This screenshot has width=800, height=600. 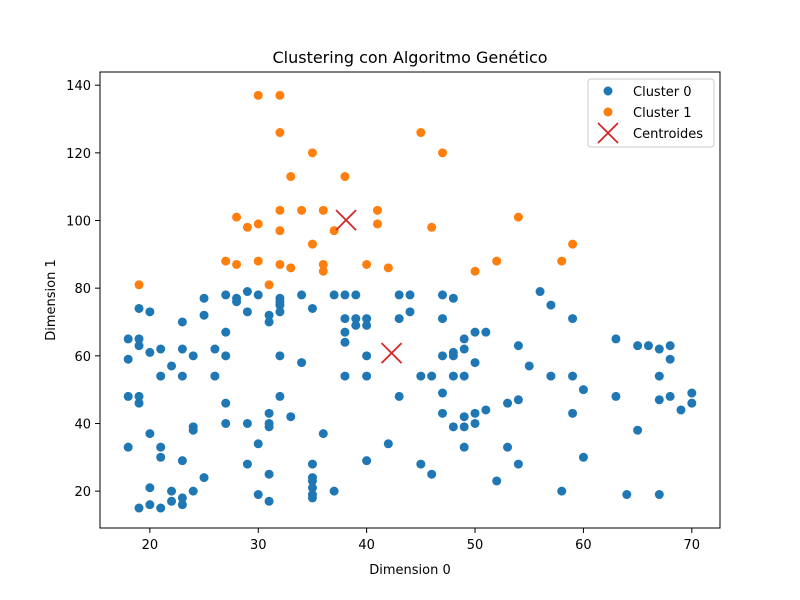 I want to click on x-tick-label: 60, so click(x=583, y=545).